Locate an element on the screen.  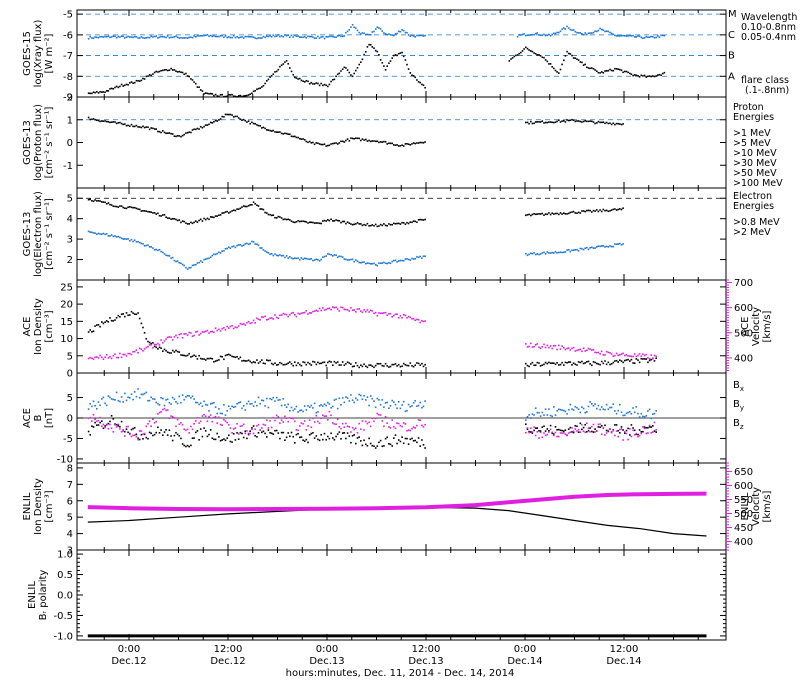
ytick-label-proton: 0 is located at coordinates (70, 143).